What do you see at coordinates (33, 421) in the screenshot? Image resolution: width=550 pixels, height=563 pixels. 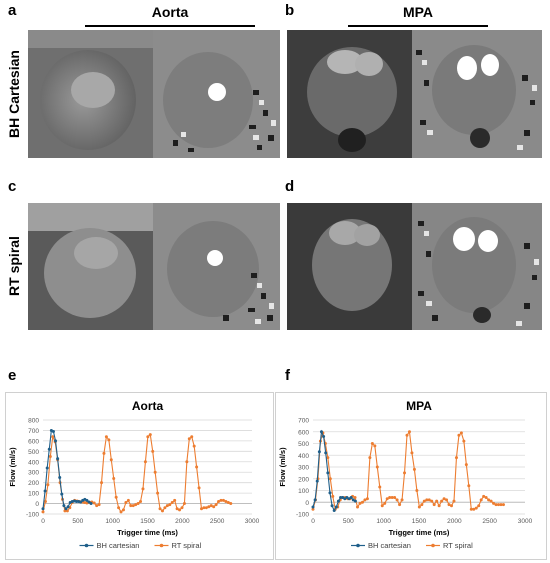 I see `chart-aorta-y-tick-label: 800` at bounding box center [33, 421].